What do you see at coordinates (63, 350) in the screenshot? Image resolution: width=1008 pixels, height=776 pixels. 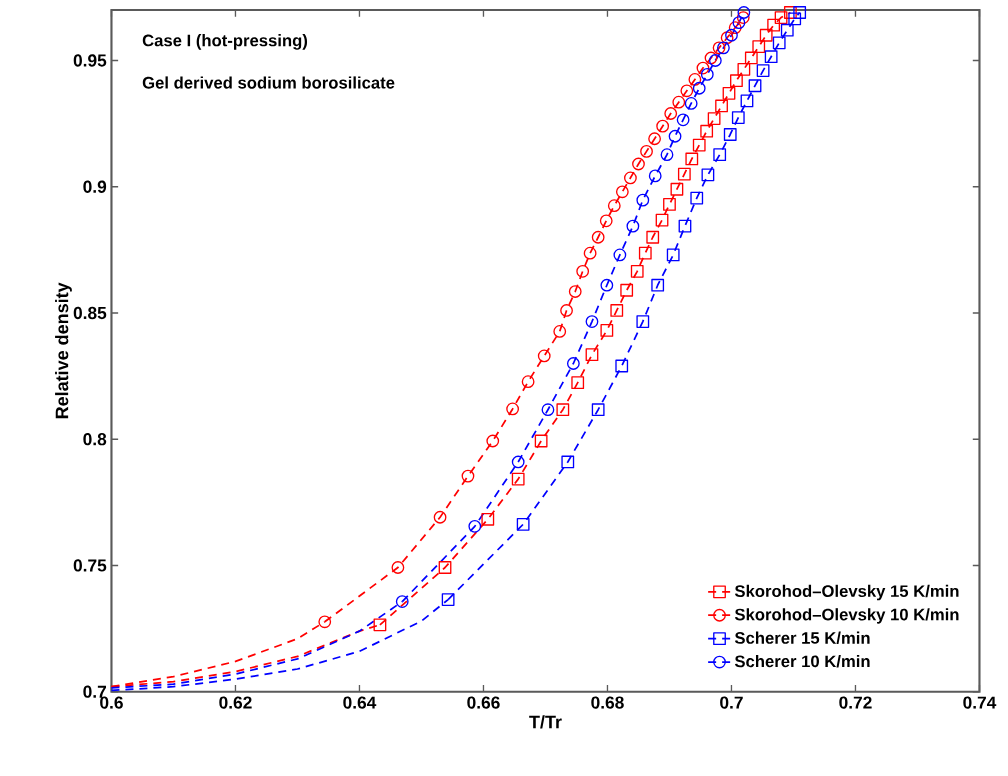 I see `y-axis-title: Relative density` at bounding box center [63, 350].